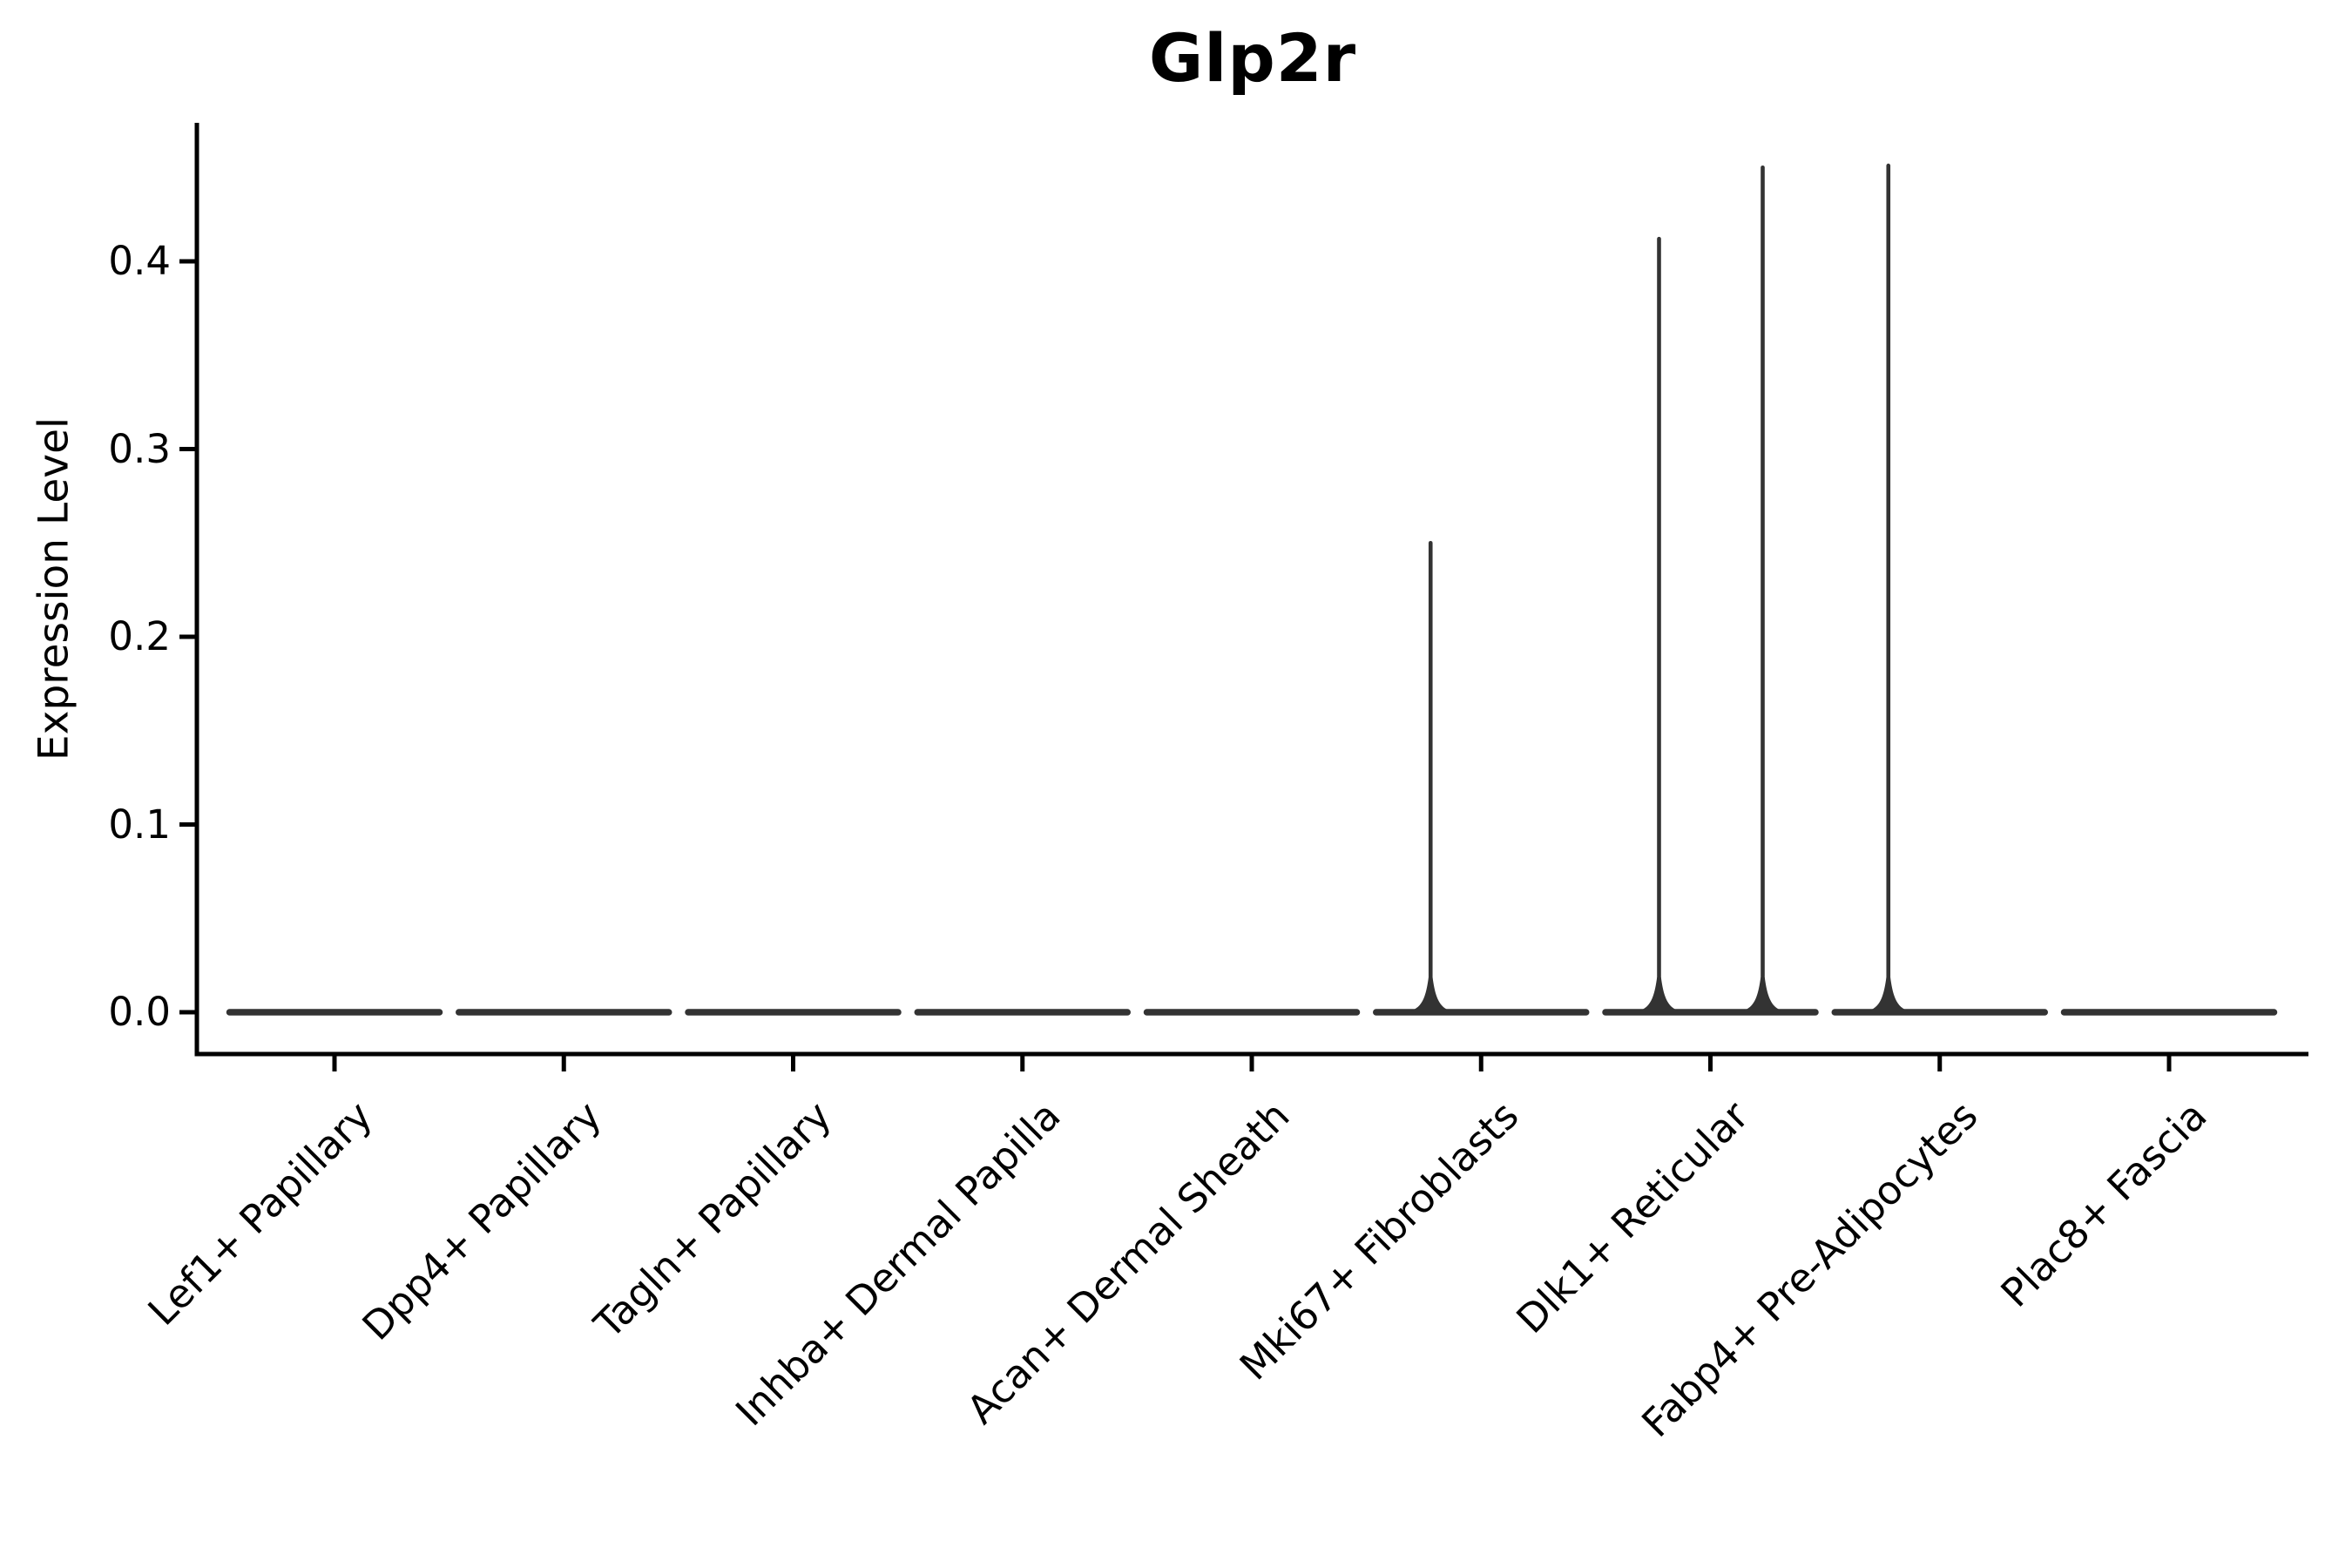  What do you see at coordinates (1252, 58) in the screenshot?
I see `chart-title: Glp2r` at bounding box center [1252, 58].